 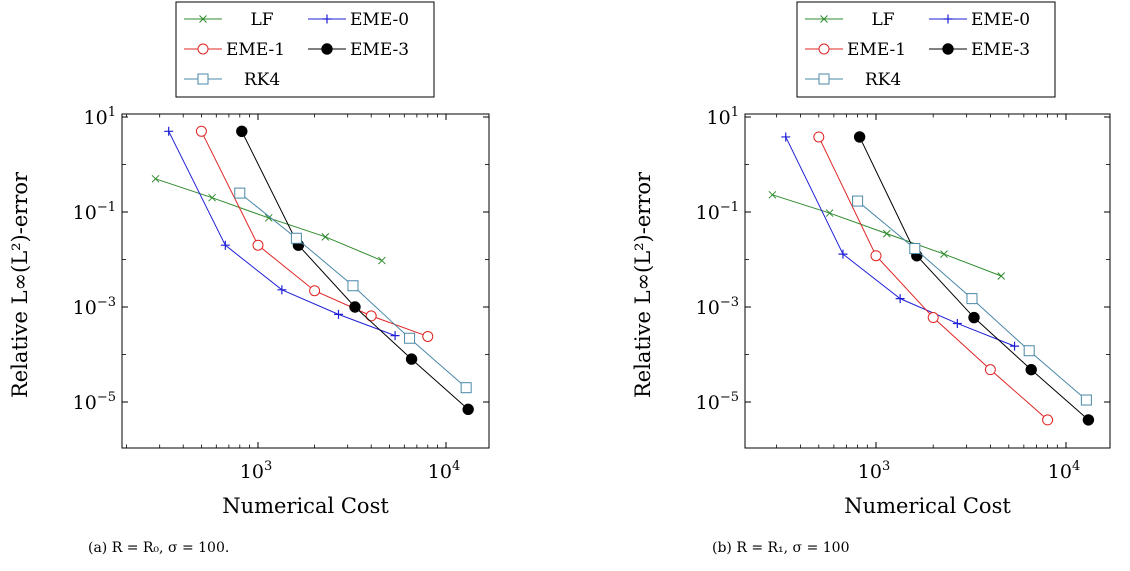 What do you see at coordinates (643, 284) in the screenshot?
I see `y-axis-label: Relative L∞(L²)-error` at bounding box center [643, 284].